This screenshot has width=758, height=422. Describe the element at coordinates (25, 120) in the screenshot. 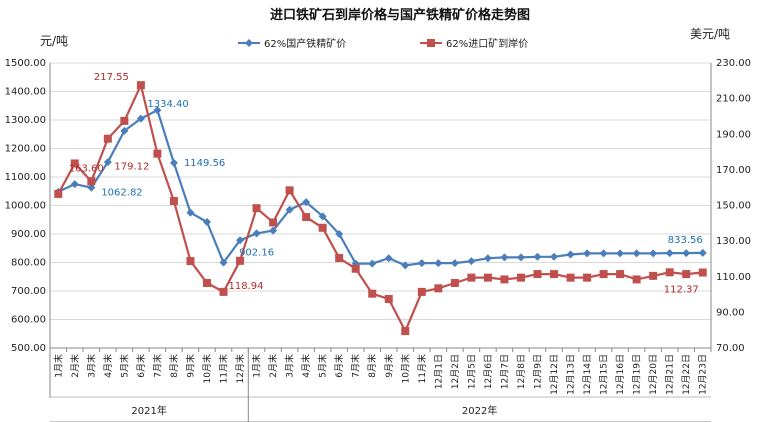

I see `left-tick-label: 1300.00` at that location.